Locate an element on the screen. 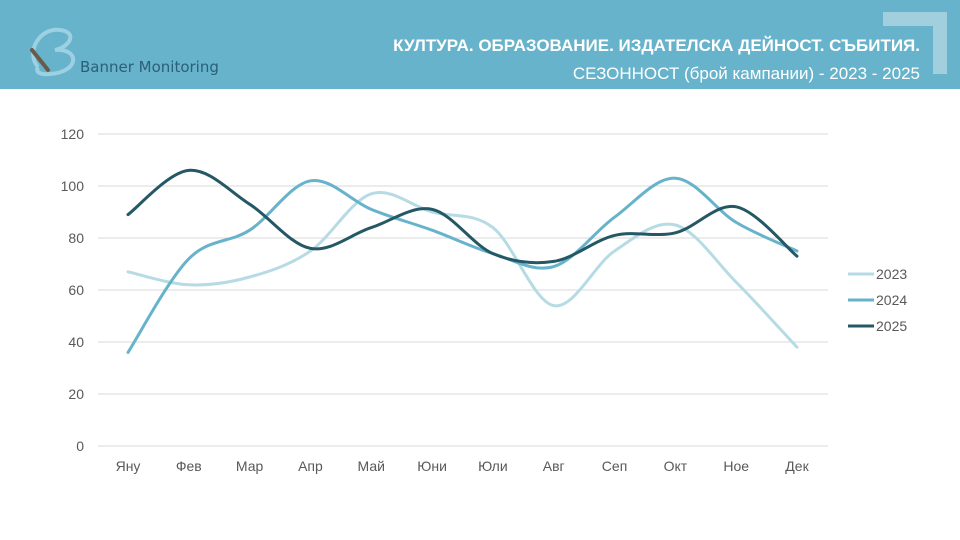  x-tick-label: Апр is located at coordinates (310, 466).